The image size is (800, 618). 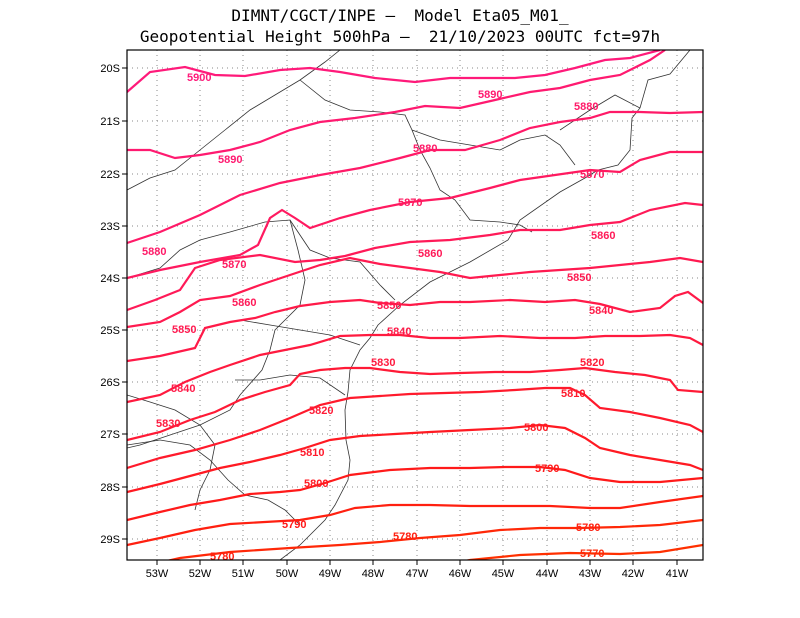 What do you see at coordinates (110, 383) in the screenshot?
I see `lat-tick-label: 26S` at bounding box center [110, 383].